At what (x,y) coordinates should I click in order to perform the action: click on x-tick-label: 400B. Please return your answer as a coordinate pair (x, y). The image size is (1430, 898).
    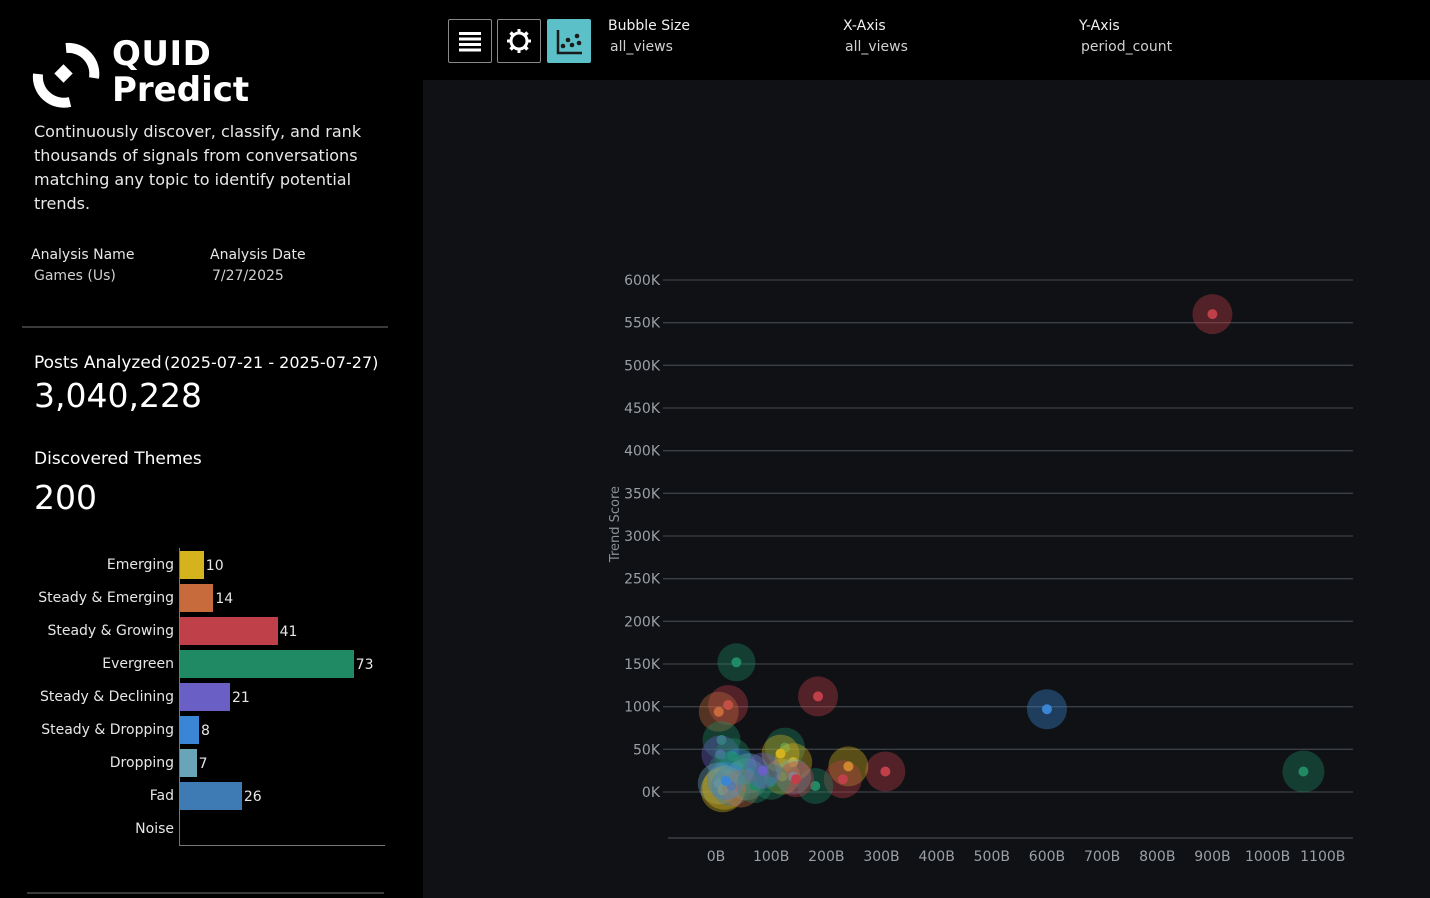
    Looking at the image, I should click on (936, 857).